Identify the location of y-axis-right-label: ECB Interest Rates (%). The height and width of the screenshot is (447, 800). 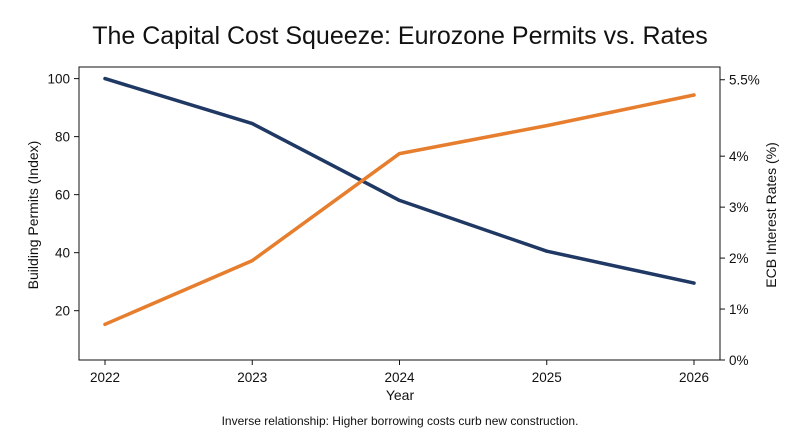
(771, 215).